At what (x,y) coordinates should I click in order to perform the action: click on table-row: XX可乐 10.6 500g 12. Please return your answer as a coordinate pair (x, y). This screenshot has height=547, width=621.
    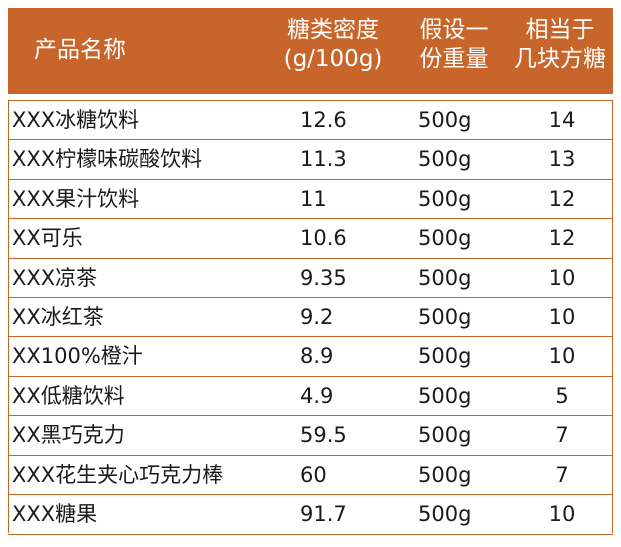
    Looking at the image, I should click on (310, 238).